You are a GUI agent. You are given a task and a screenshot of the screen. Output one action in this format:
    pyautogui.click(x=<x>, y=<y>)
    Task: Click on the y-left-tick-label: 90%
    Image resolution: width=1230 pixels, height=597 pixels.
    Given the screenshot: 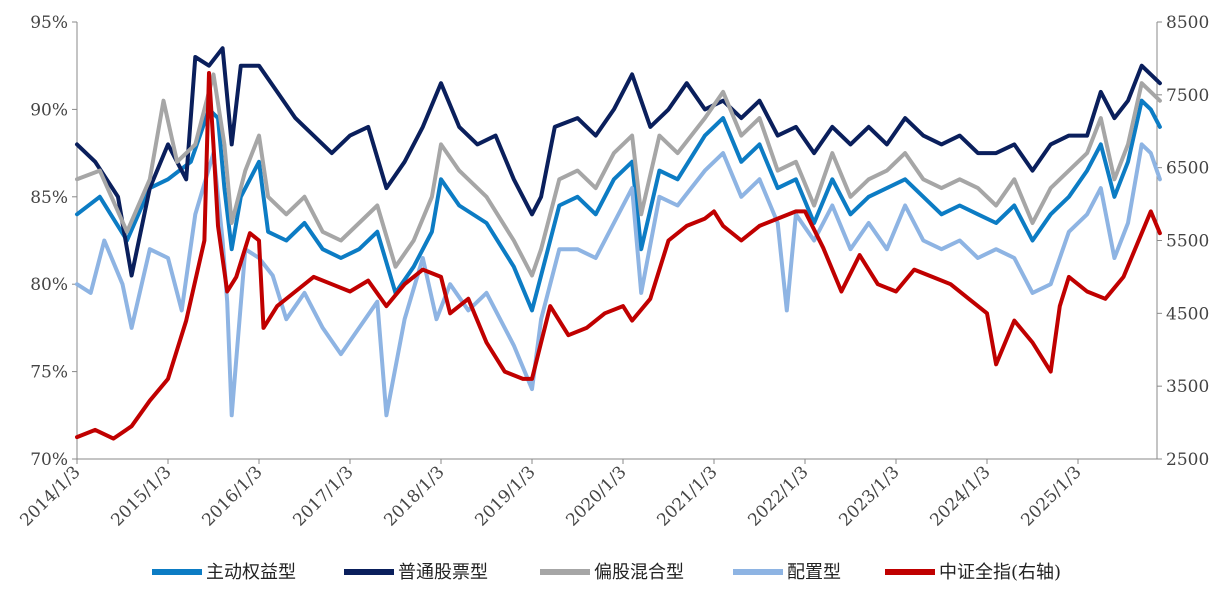 What is the action you would take?
    pyautogui.click(x=49, y=110)
    